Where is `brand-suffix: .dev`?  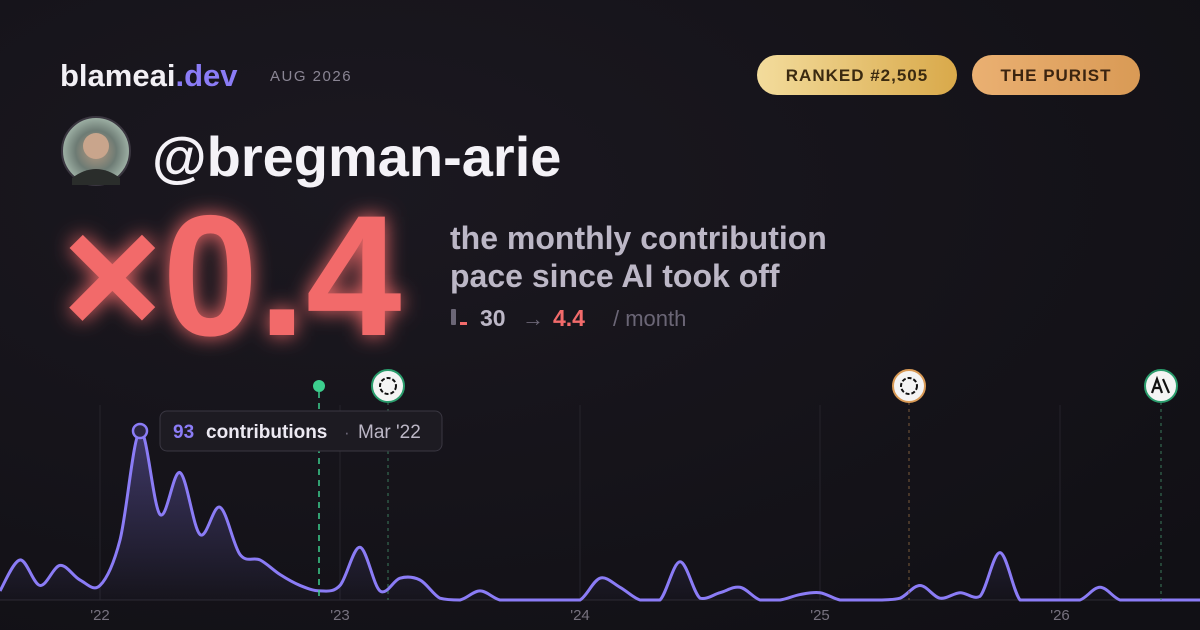
brand-suffix: .dev is located at coordinates (206, 75).